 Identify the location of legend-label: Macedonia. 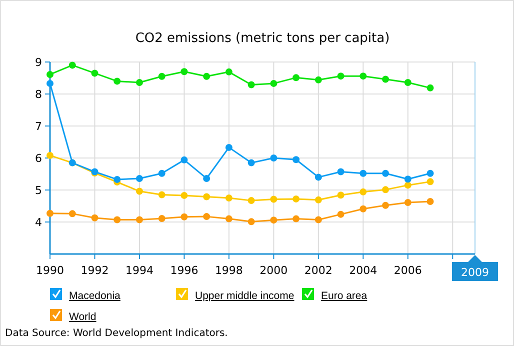
(95, 296).